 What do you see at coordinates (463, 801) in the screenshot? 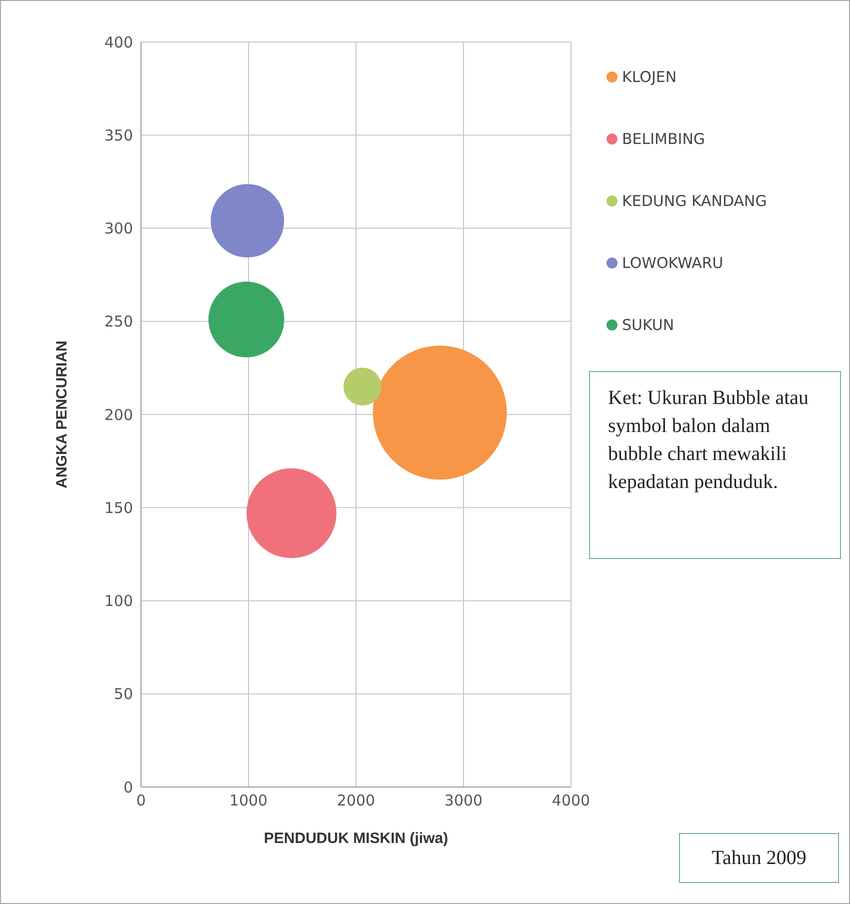
I see `x-tick-label: 3000` at bounding box center [463, 801].